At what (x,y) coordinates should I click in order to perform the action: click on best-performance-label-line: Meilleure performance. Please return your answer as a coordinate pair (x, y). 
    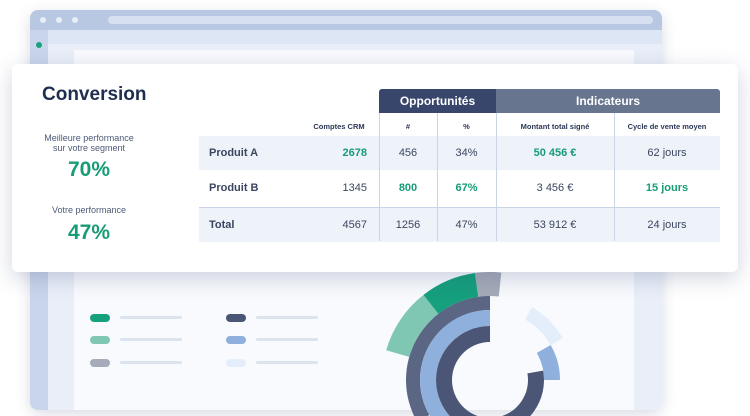
    Looking at the image, I should click on (89, 138).